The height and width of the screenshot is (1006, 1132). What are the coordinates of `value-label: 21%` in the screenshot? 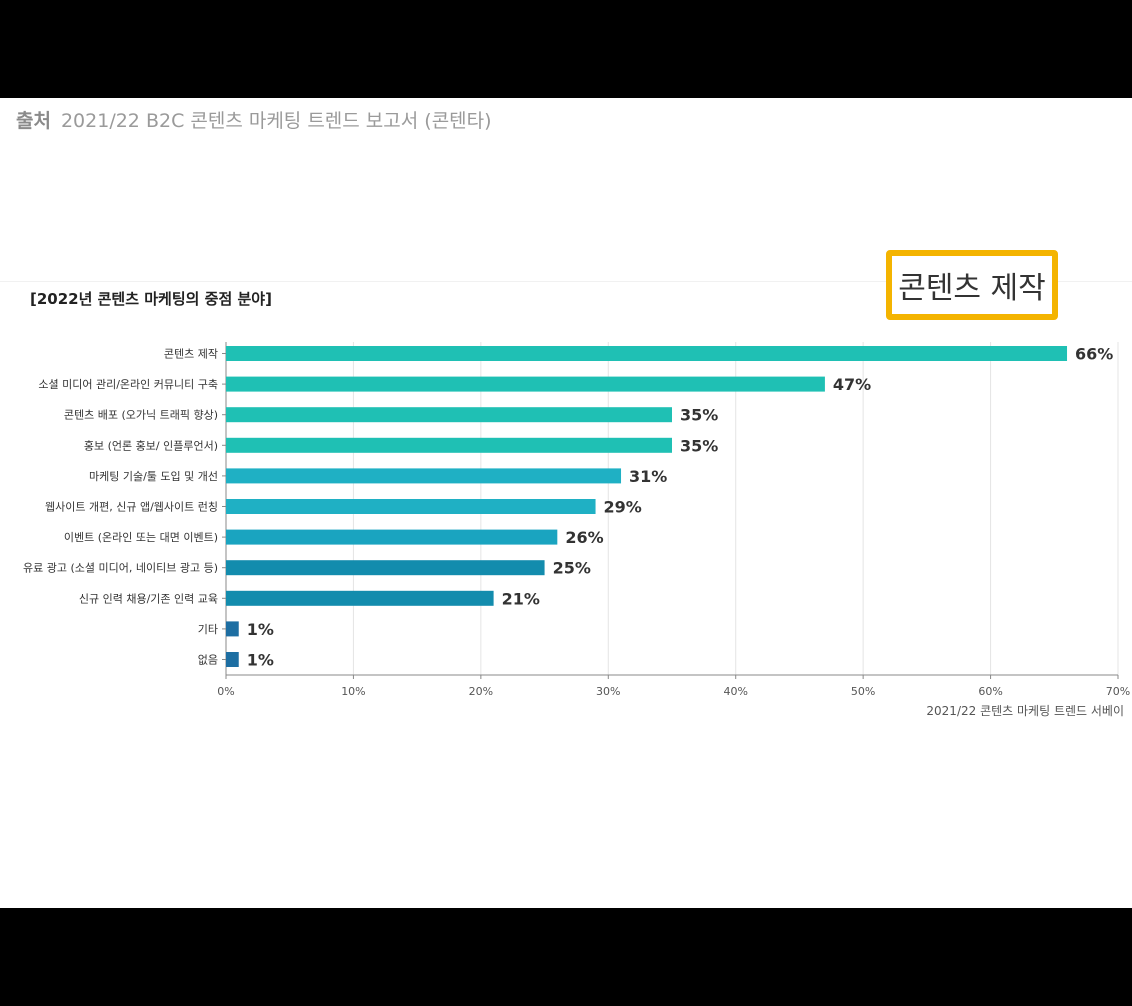 It's located at (521, 598).